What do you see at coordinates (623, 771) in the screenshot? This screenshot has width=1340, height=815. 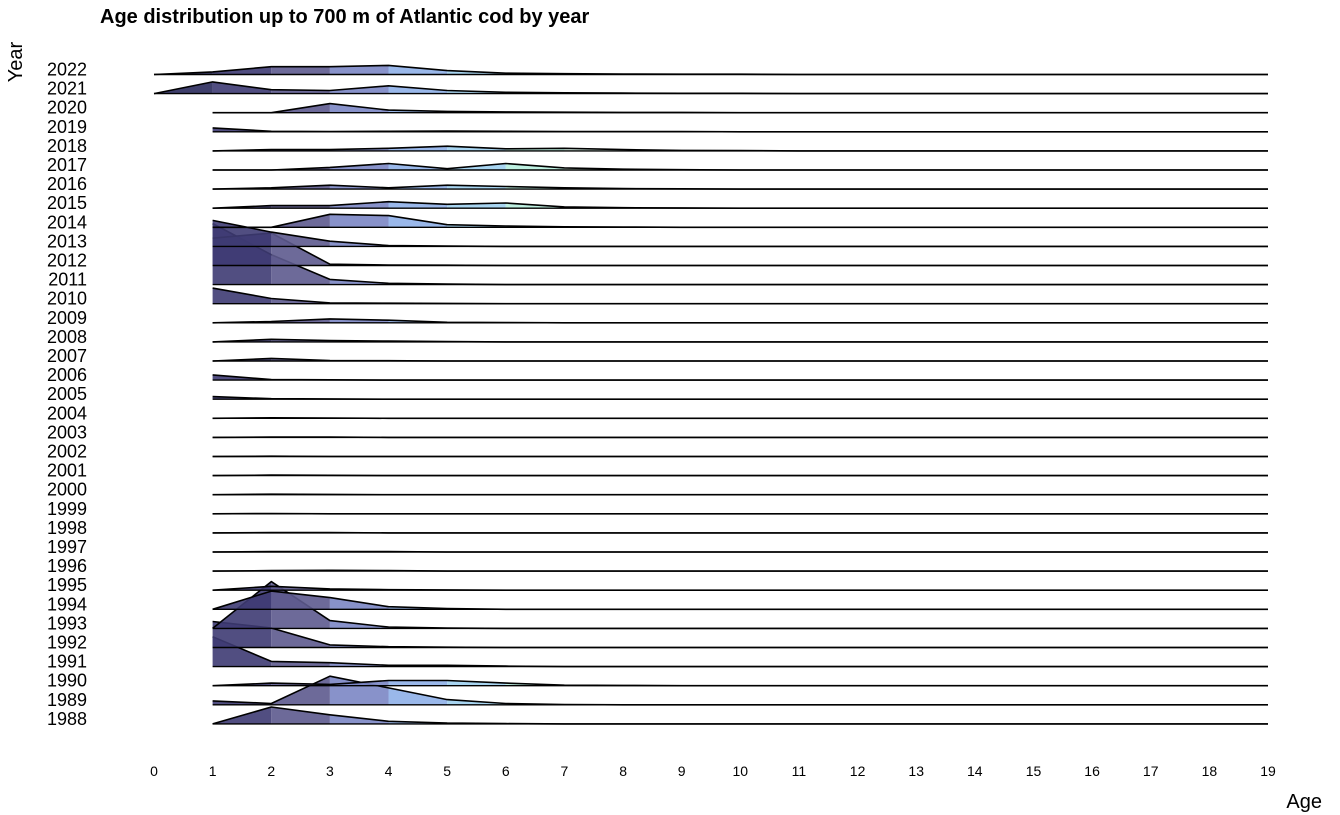 I see `x-tick-label: 8` at bounding box center [623, 771].